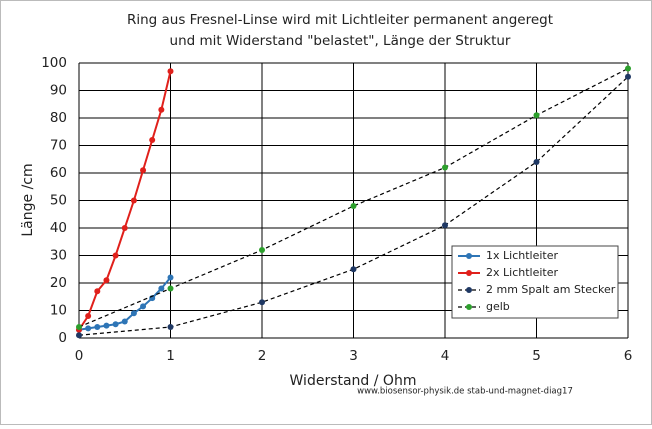 The height and width of the screenshot is (429, 652). What do you see at coordinates (28, 199) in the screenshot?
I see `y-axis-label: Länge /cm` at bounding box center [28, 199].